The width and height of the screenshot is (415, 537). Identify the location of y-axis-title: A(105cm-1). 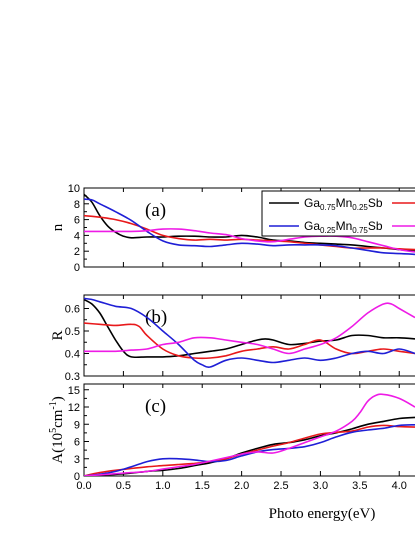
(57, 430).